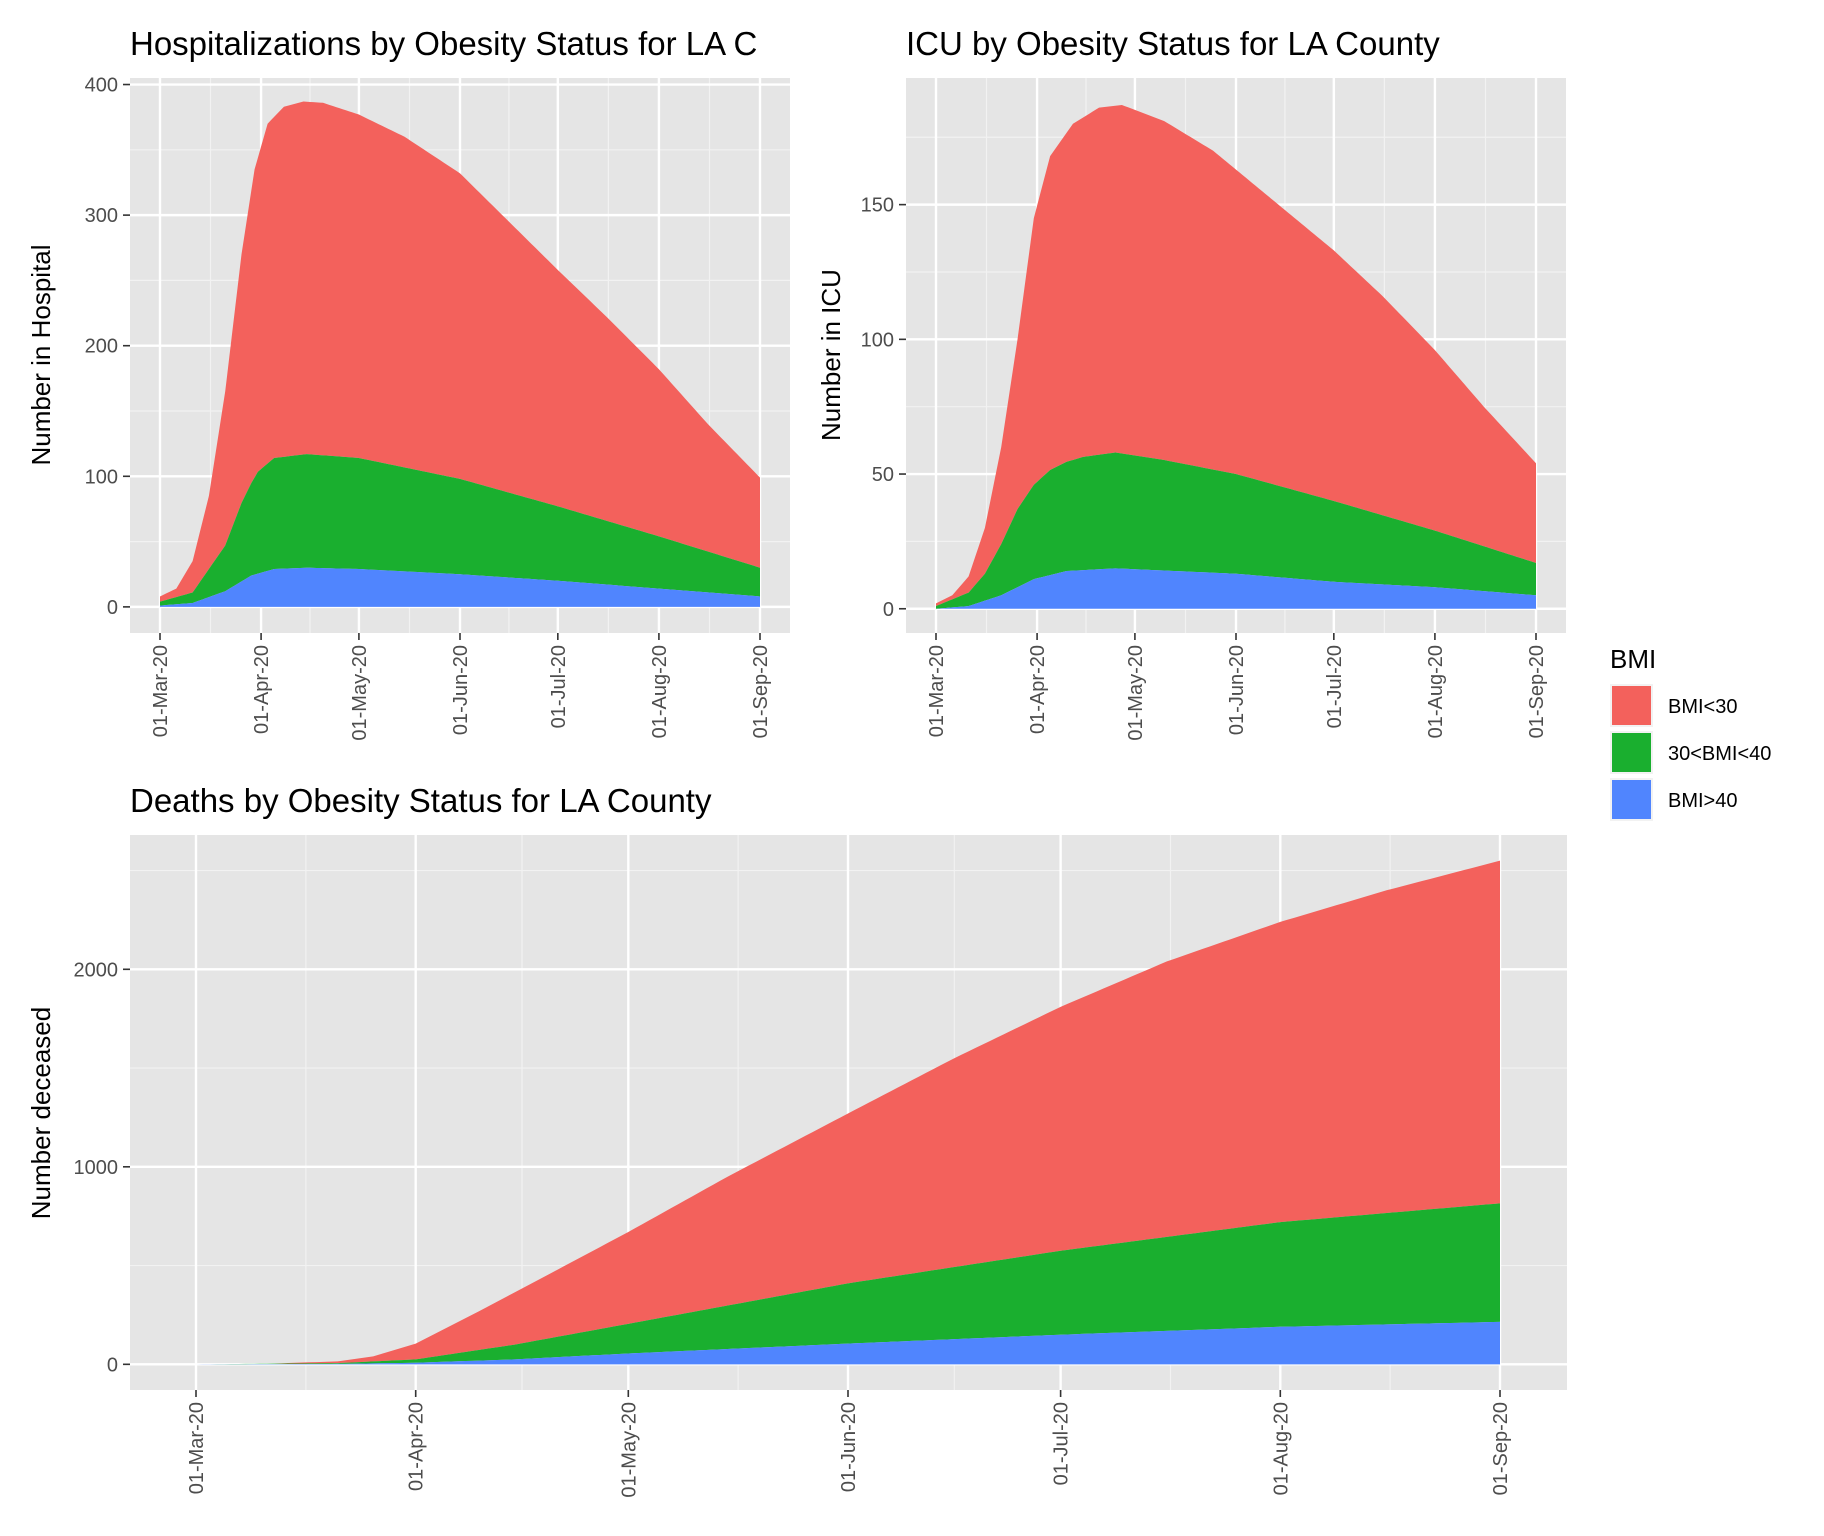 Image resolution: width=1824 pixels, height=1536 pixels. I want to click on legend: BMI BMI<30 30<BMI<40 BMI>40, so click(1690, 732).